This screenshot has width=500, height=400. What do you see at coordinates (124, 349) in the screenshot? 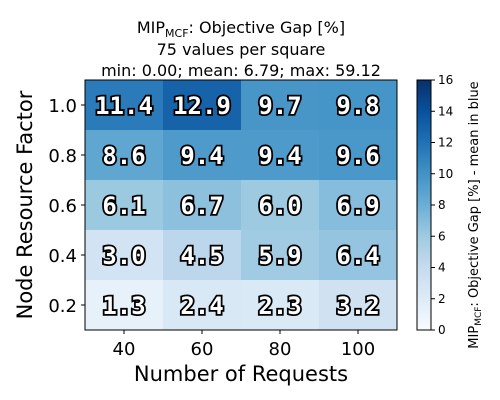
I see `x-tick-label: 40` at bounding box center [124, 349].